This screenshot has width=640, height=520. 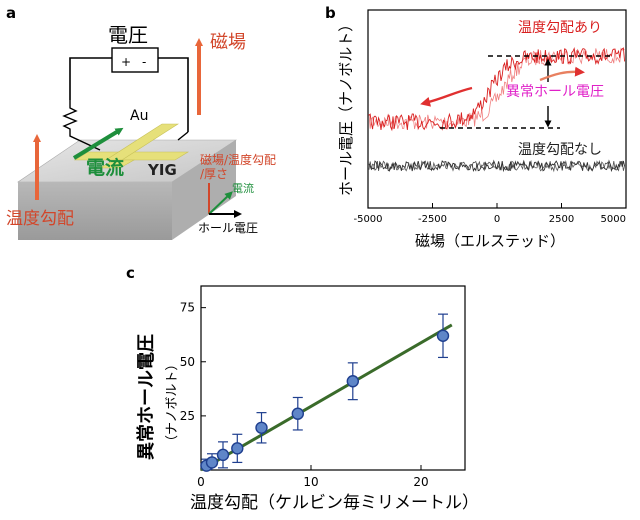 What do you see at coordinates (95, 211) in the screenshot?
I see `yig-slab-front` at bounding box center [95, 211].